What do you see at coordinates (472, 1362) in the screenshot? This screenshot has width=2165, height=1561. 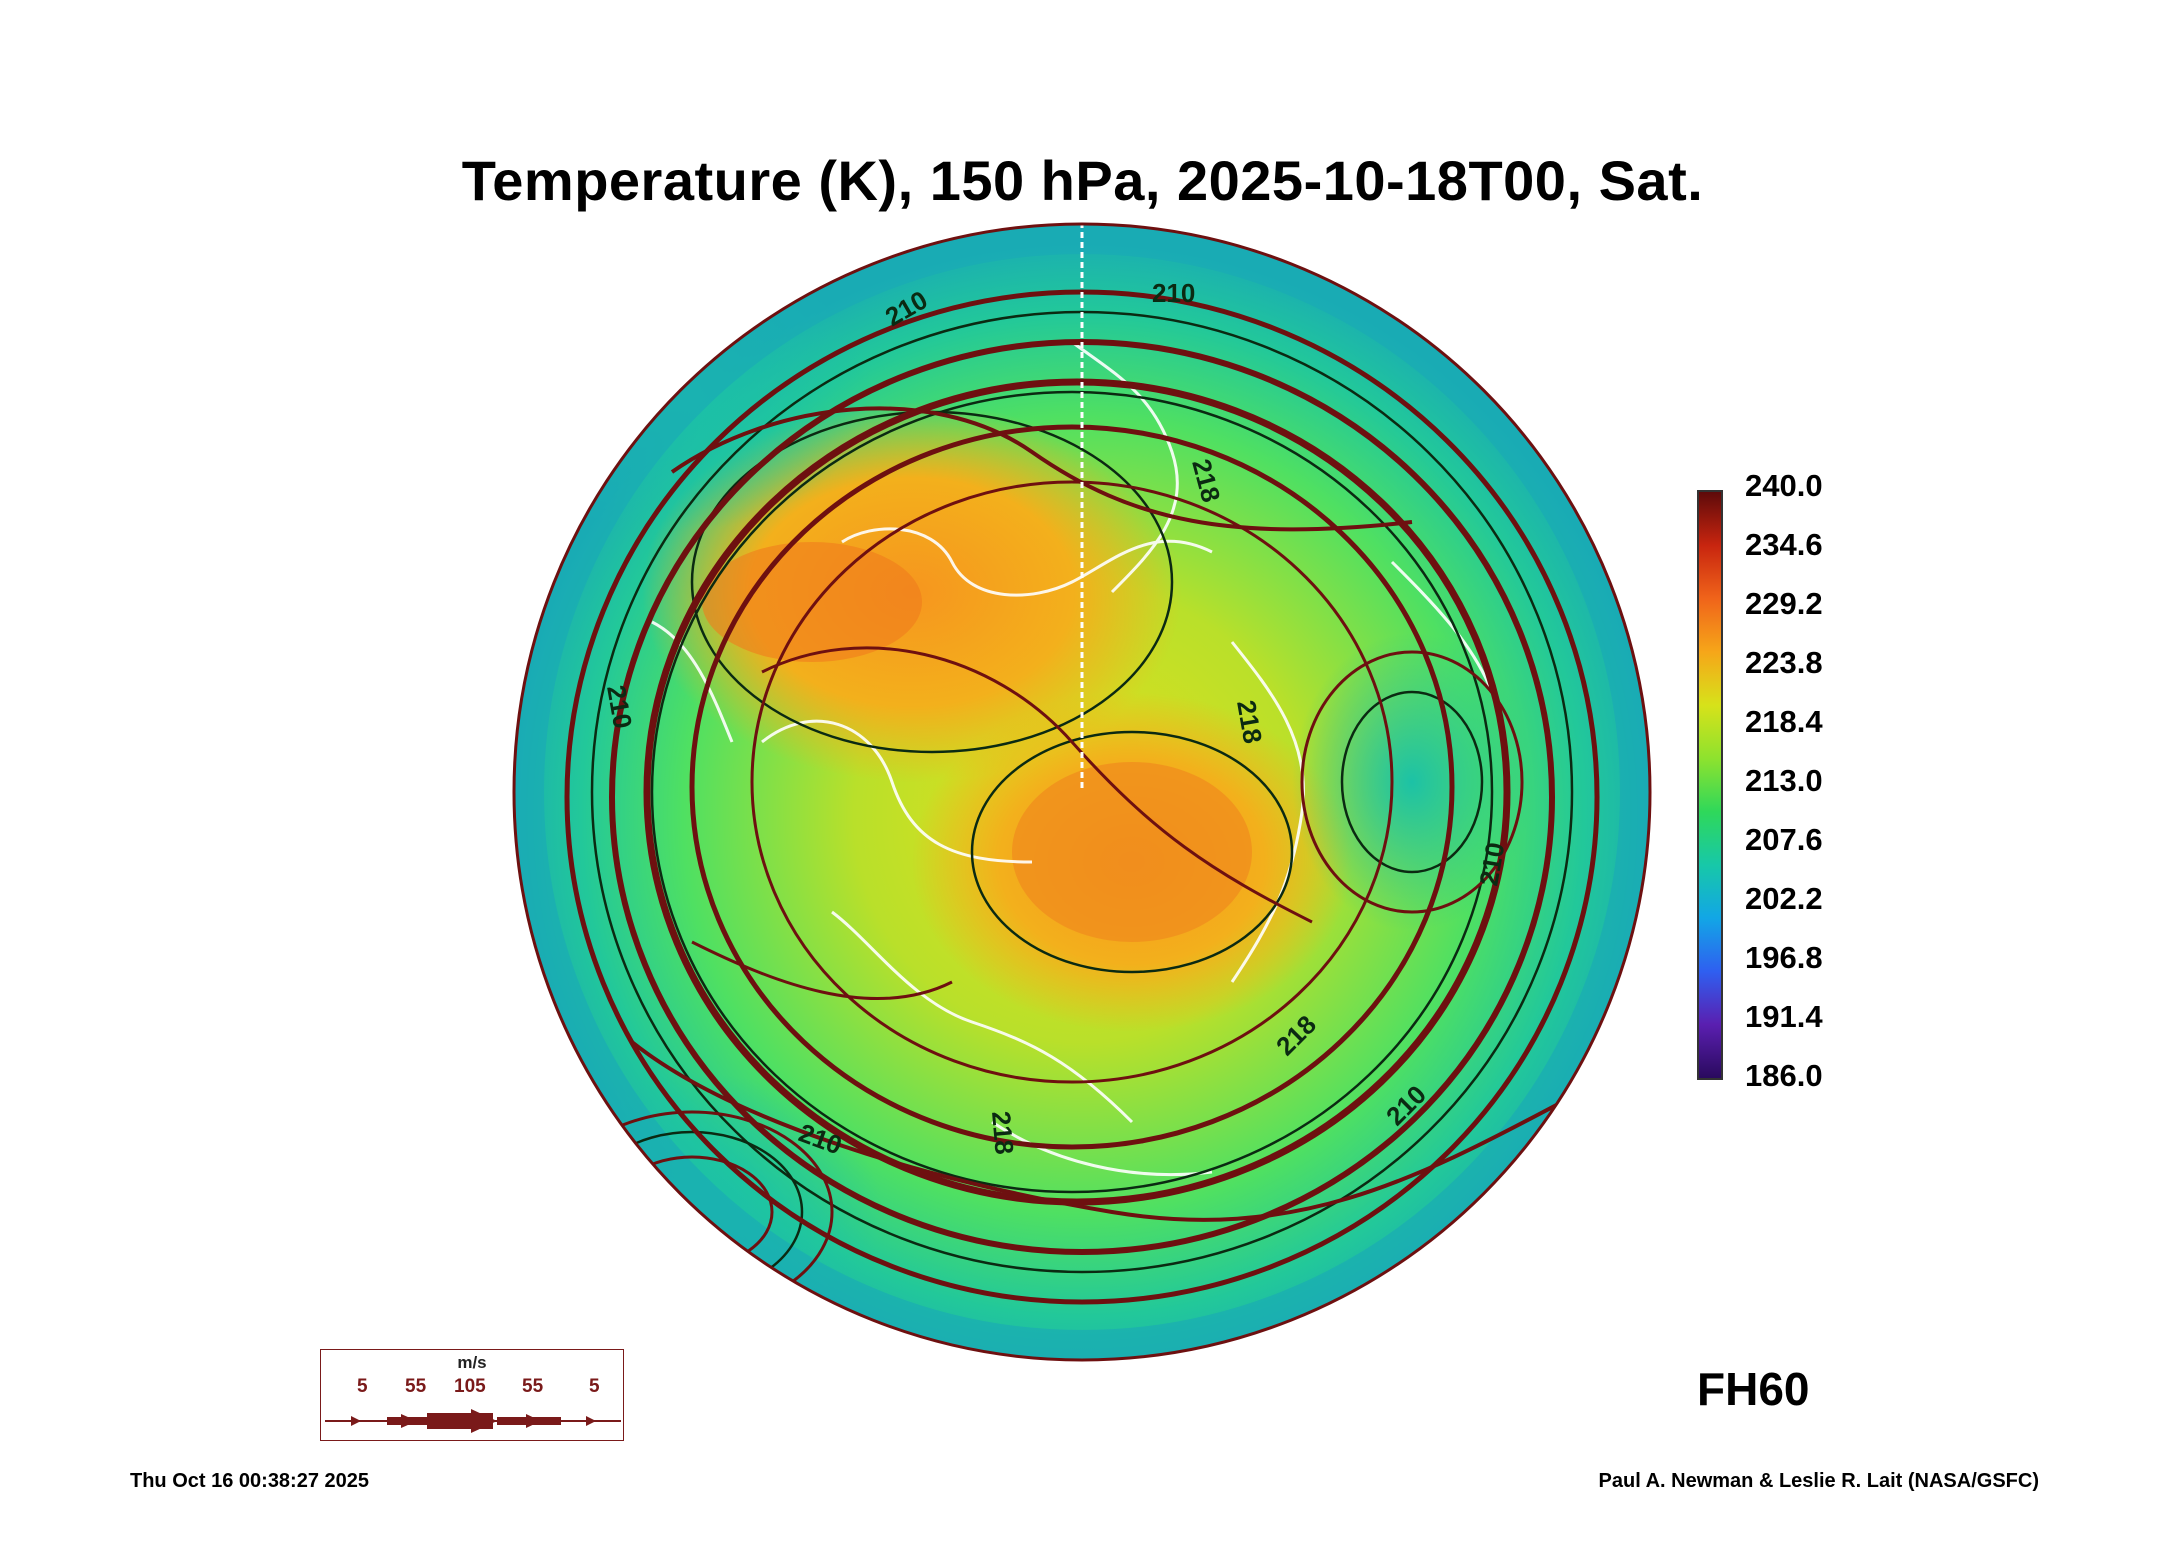 I see `wind-scale-unit: m/s` at bounding box center [472, 1362].